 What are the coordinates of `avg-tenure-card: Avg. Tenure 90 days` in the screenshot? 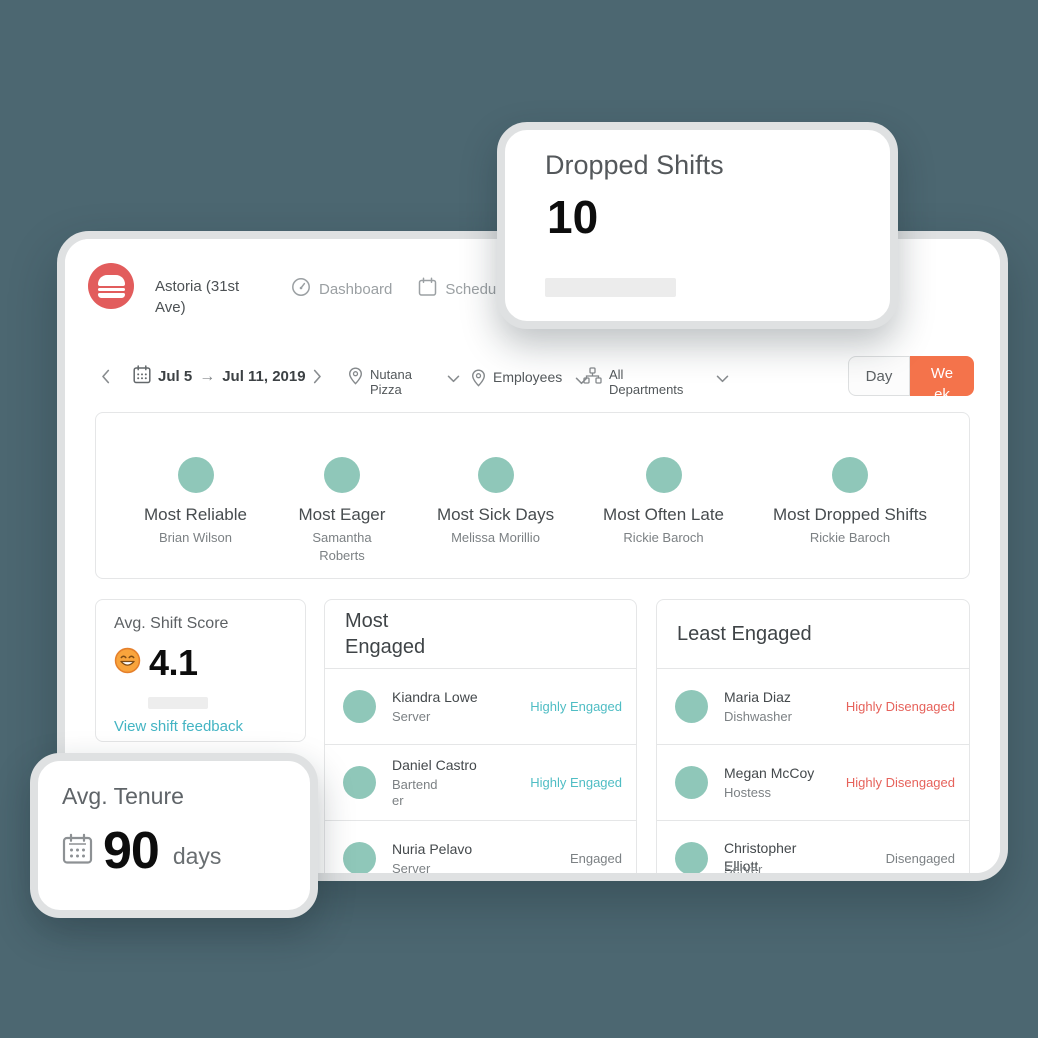 It's located at (174, 835).